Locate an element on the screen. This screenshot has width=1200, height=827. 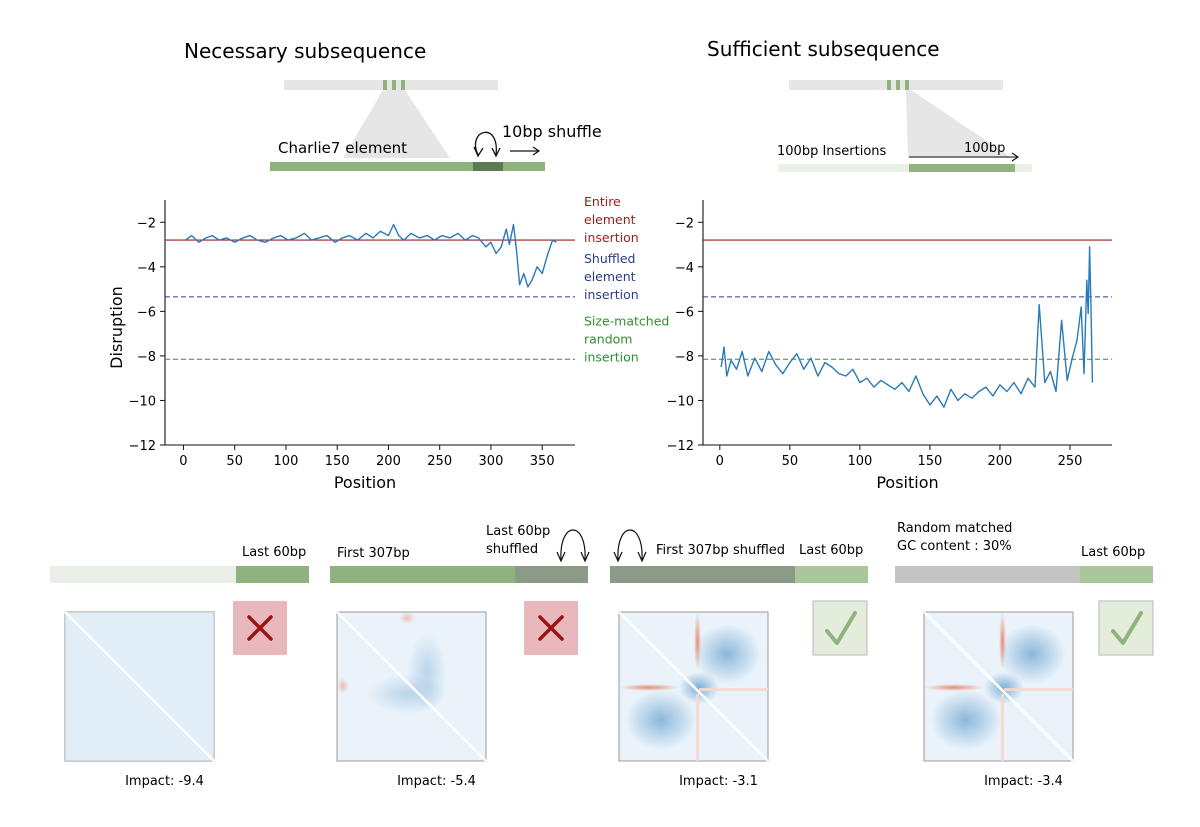
window-label: 100bp is located at coordinates (984, 148).